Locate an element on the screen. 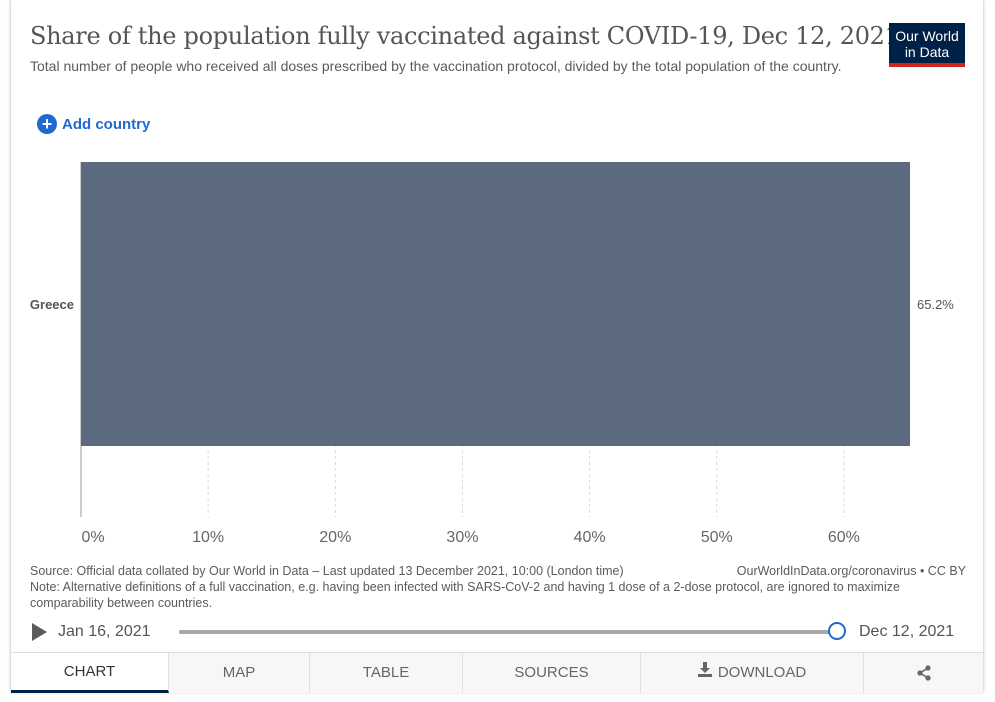 The image size is (995, 702). tab-table: TABLE is located at coordinates (386, 673).